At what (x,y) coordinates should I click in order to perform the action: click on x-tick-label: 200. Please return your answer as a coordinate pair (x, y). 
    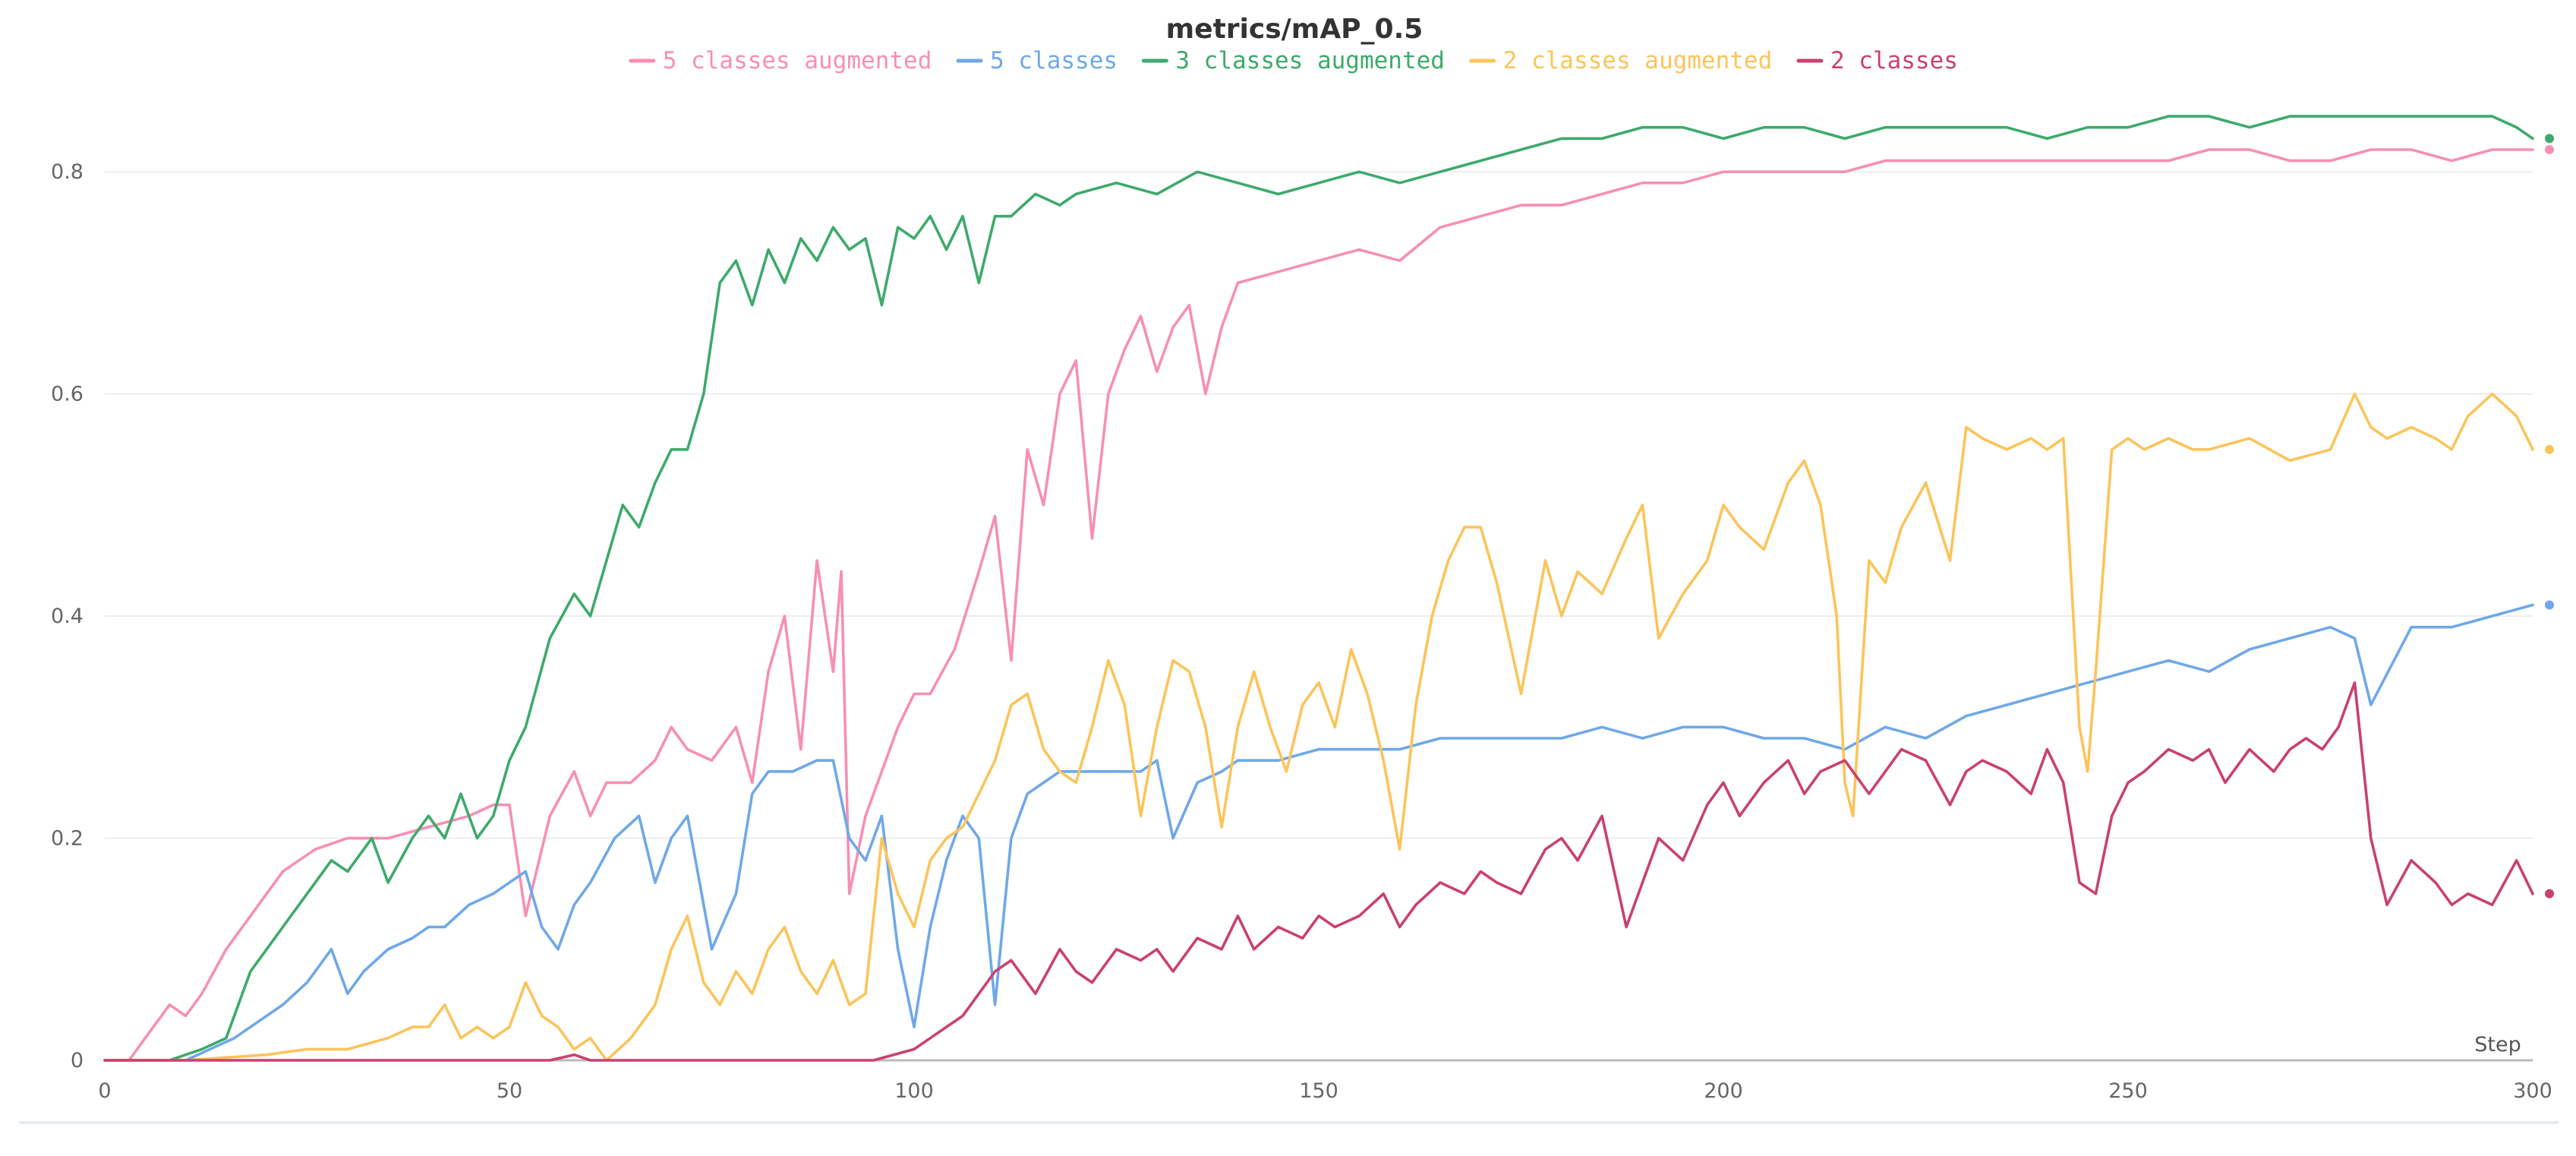
    Looking at the image, I should click on (1723, 1091).